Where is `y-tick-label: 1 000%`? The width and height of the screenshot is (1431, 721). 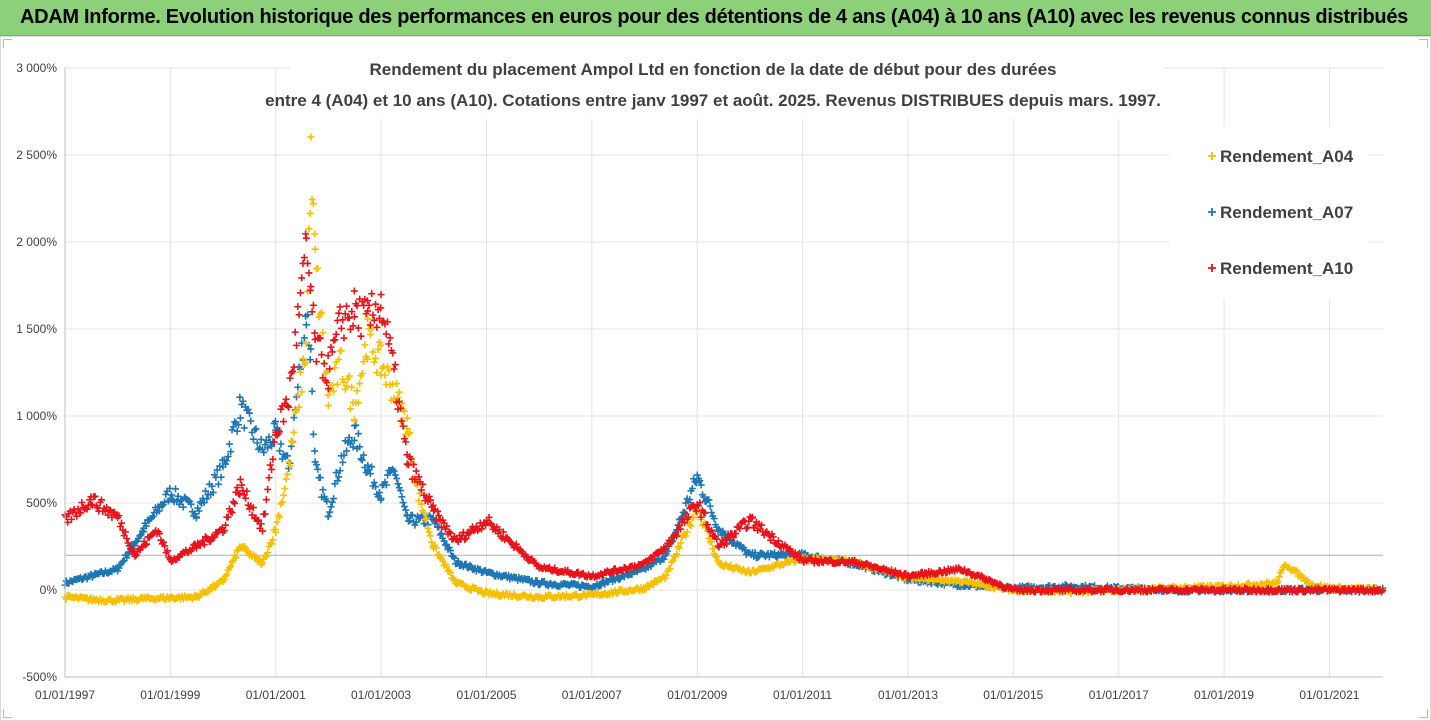
y-tick-label: 1 000% is located at coordinates (36, 416).